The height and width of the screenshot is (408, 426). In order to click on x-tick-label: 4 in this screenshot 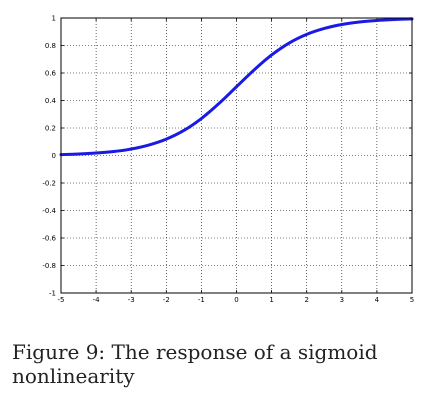, I will do `click(377, 300)`.